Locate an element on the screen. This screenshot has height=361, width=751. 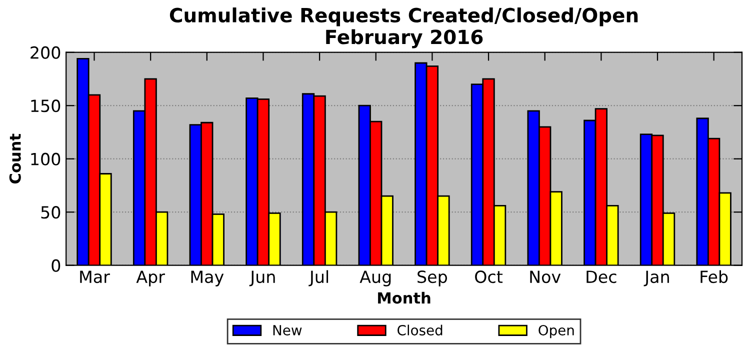
y-axis-title: Count is located at coordinates (15, 159).